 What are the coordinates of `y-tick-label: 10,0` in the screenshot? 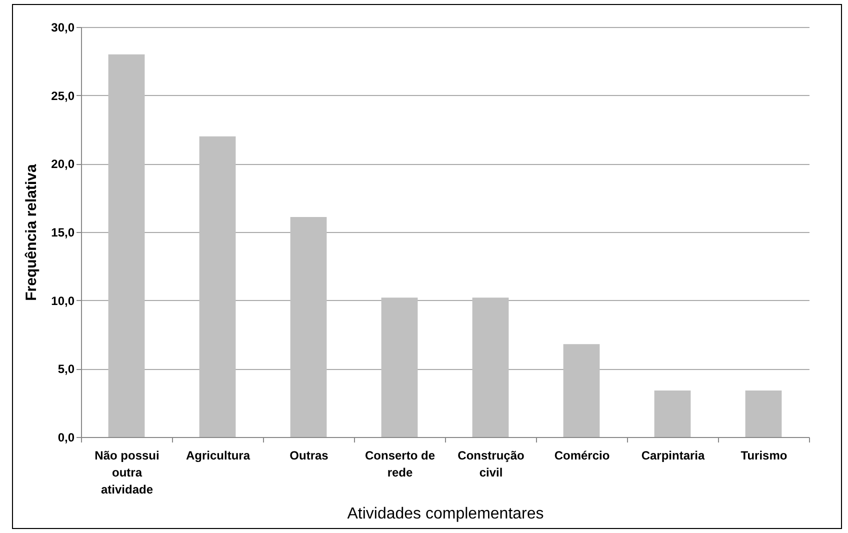 It's located at (63, 301).